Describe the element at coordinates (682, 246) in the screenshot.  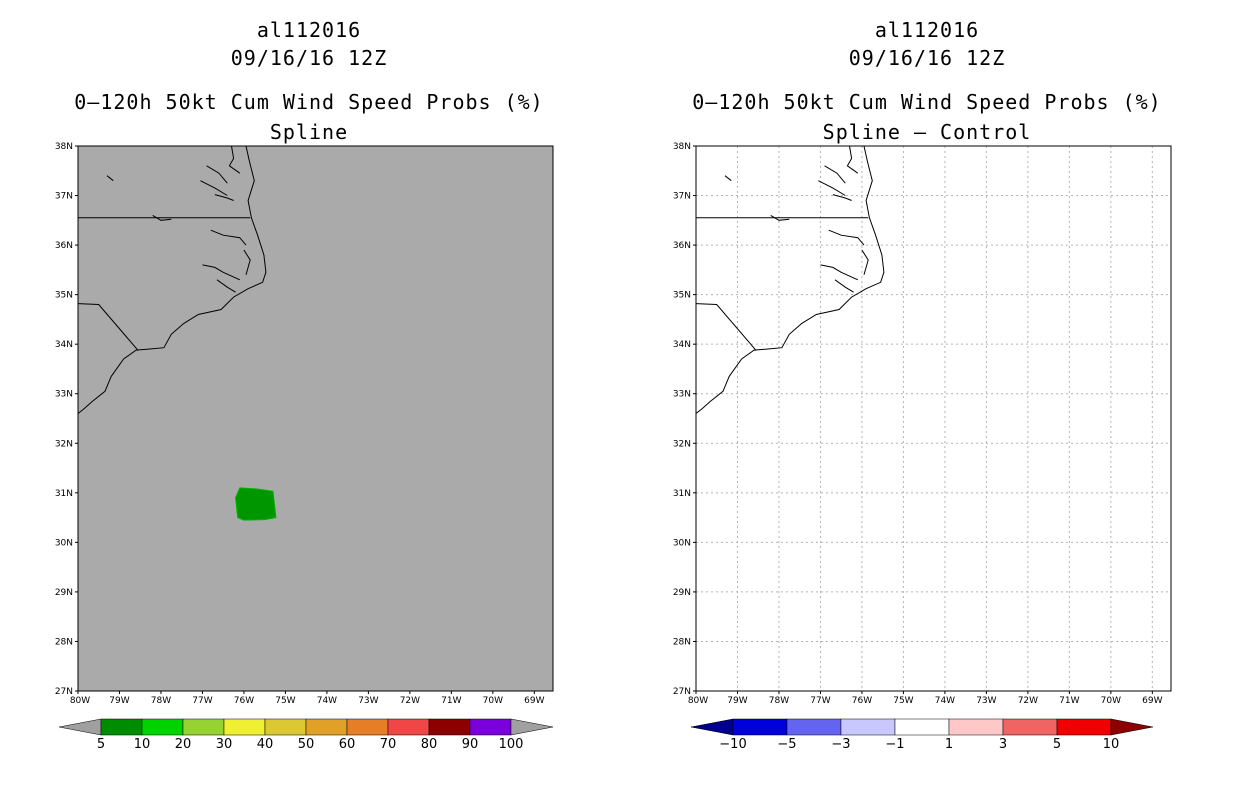
I see `lat-label: 36N` at that location.